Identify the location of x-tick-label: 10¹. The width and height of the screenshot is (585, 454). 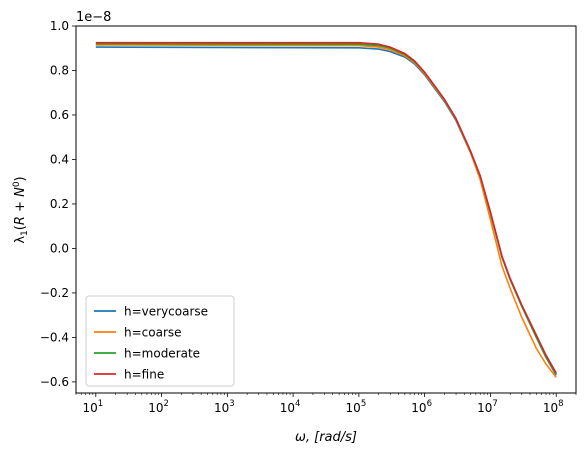
(92, 407).